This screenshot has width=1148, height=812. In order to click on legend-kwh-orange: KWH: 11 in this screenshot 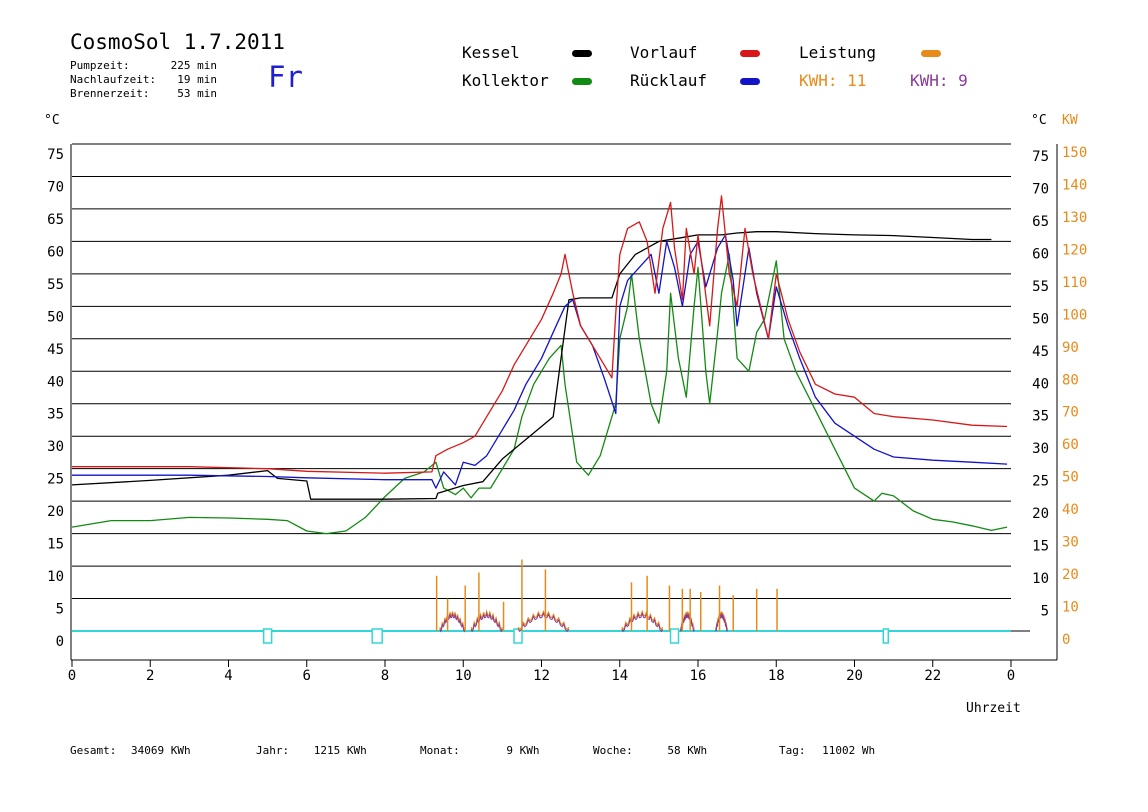, I will do `click(833, 80)`.